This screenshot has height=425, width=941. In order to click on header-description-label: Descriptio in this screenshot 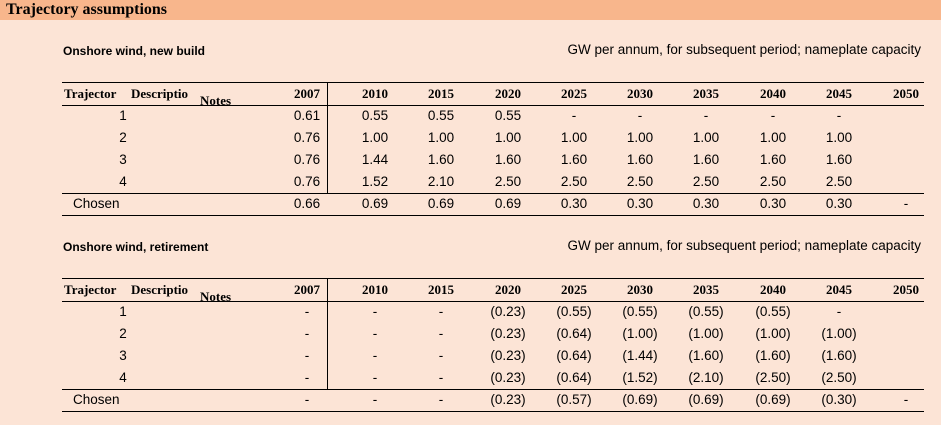, I will do `click(160, 93)`.